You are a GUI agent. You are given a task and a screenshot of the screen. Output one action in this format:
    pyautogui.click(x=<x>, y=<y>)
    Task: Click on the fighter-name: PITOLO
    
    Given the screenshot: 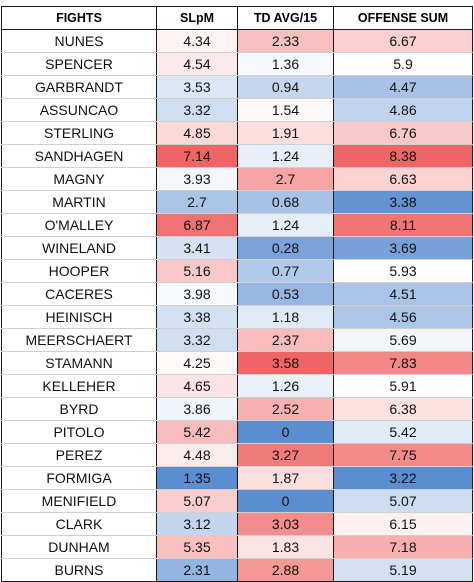 What is the action you would take?
    pyautogui.click(x=79, y=432)
    